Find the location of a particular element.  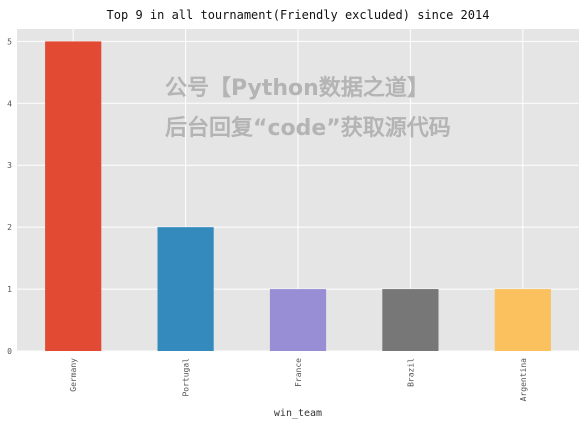

x-axis-title: win_team is located at coordinates (298, 413).